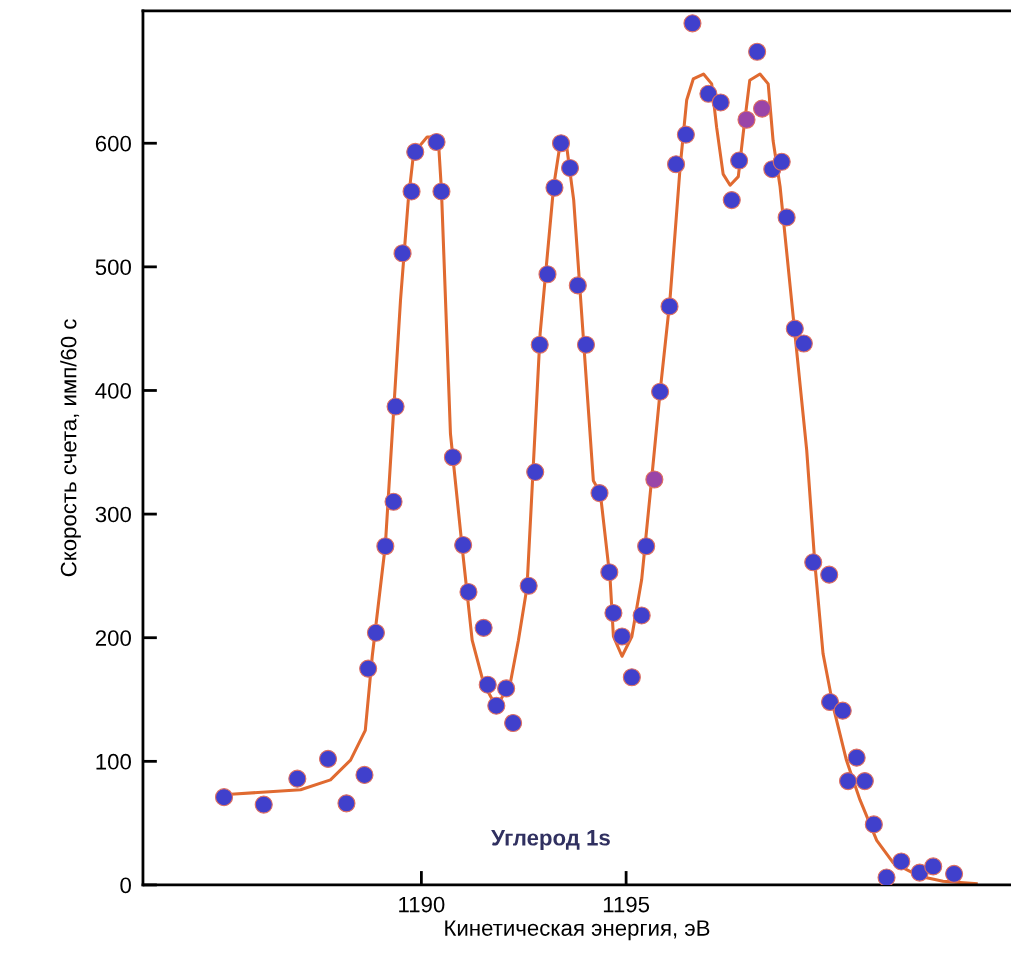  Describe the element at coordinates (113, 391) in the screenshot. I see `y-tick-label: 400` at that location.